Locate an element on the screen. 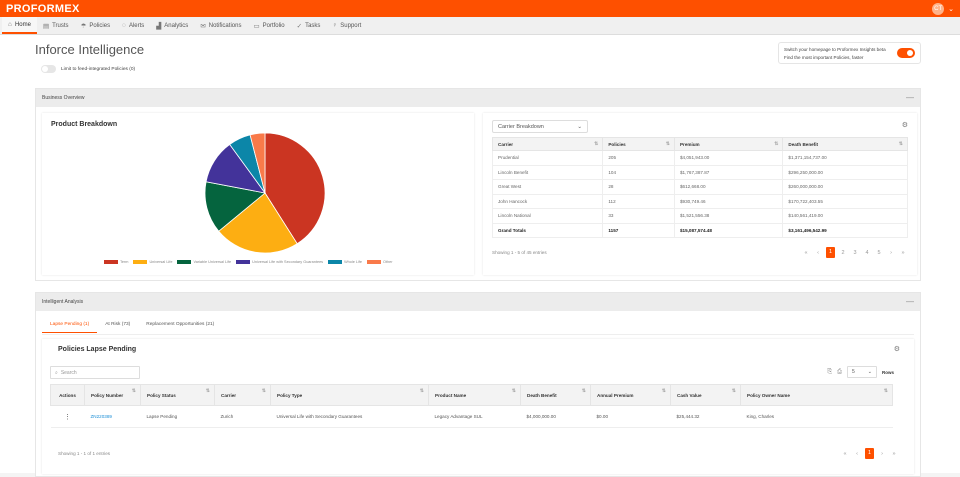 This screenshot has width=960, height=477. product-breakdown-title: Product Breakdown is located at coordinates (84, 124).